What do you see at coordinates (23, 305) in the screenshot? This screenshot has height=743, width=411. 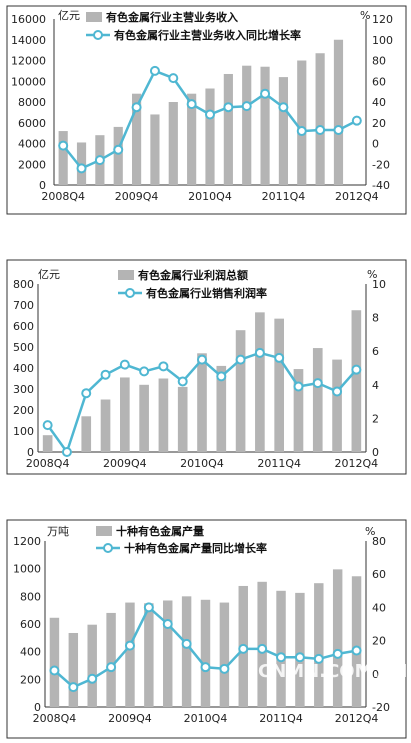 I see `left-tick-label: 700` at bounding box center [23, 305].